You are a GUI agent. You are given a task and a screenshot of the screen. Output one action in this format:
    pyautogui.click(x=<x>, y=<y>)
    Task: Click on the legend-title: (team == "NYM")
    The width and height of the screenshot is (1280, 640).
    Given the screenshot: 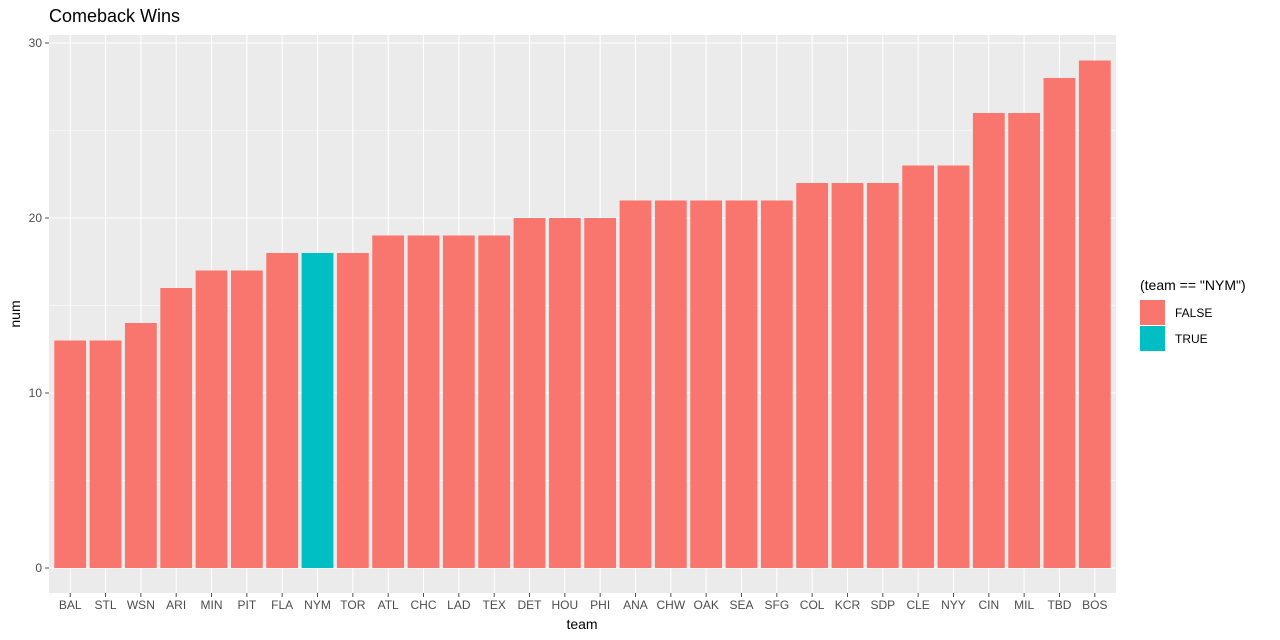 What is the action you would take?
    pyautogui.click(x=1193, y=285)
    